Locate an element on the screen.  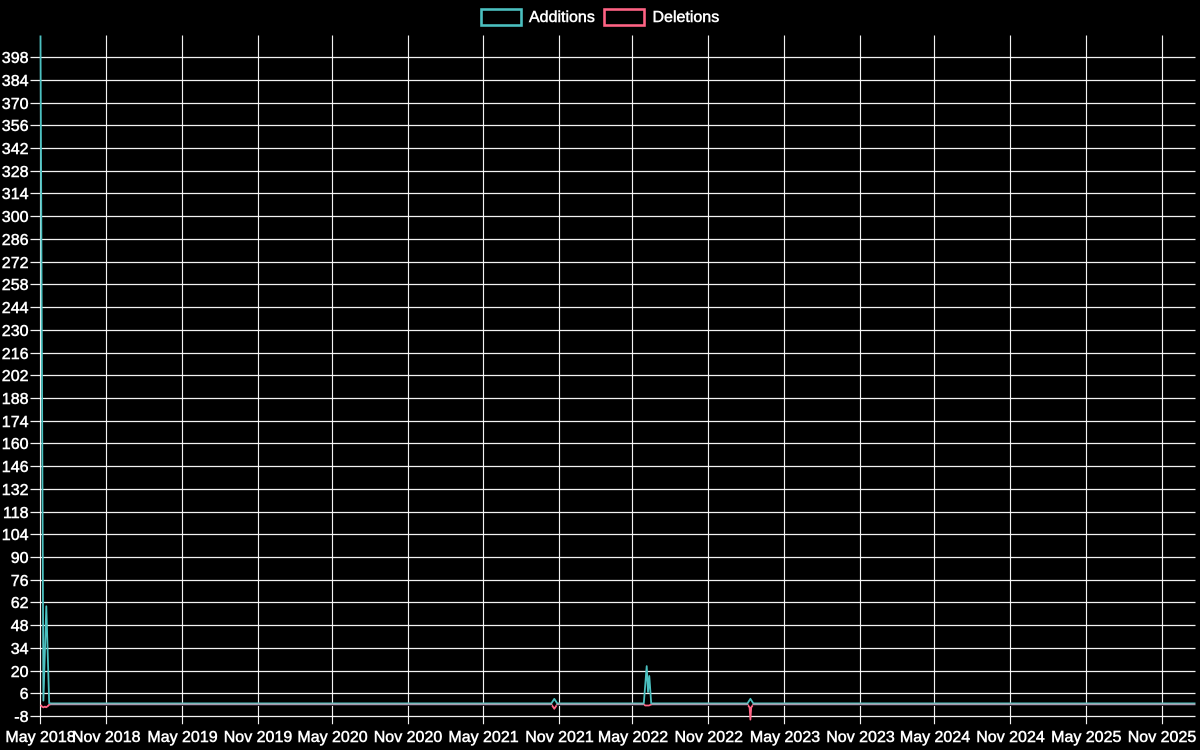
svg-text: Nov 2018 is located at coordinates (106, 737).